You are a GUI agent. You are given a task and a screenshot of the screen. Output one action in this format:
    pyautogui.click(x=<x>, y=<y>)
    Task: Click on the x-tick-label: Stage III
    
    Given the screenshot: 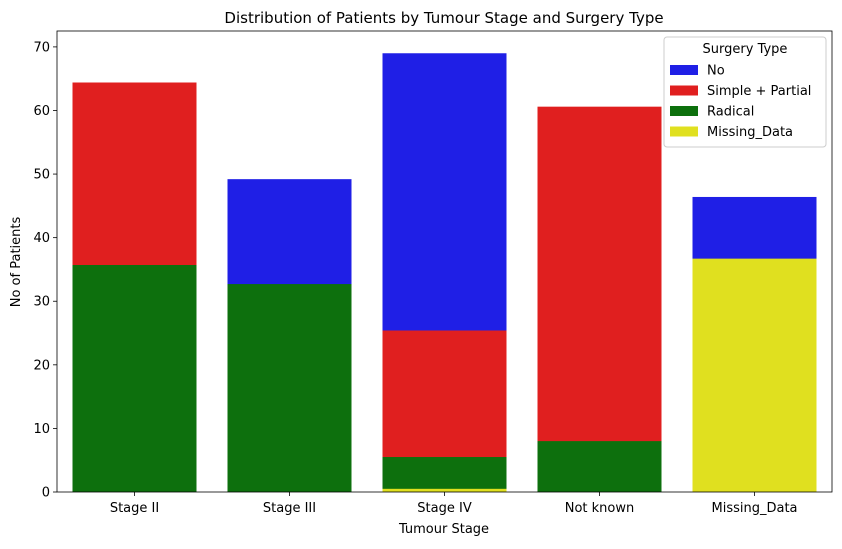 What is the action you would take?
    pyautogui.click(x=289, y=508)
    